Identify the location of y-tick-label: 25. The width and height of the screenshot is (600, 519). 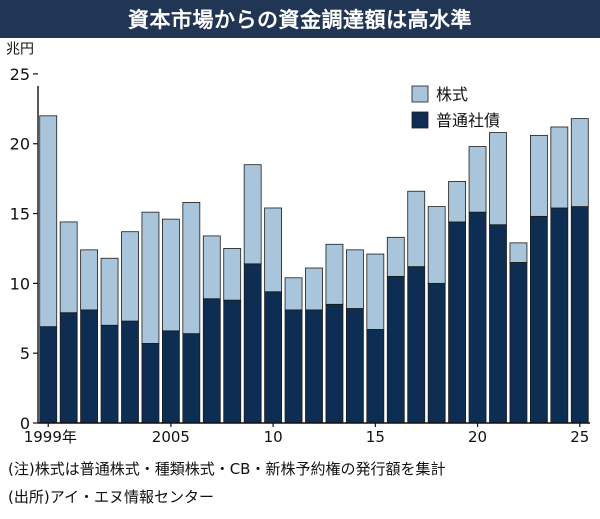
(20, 74).